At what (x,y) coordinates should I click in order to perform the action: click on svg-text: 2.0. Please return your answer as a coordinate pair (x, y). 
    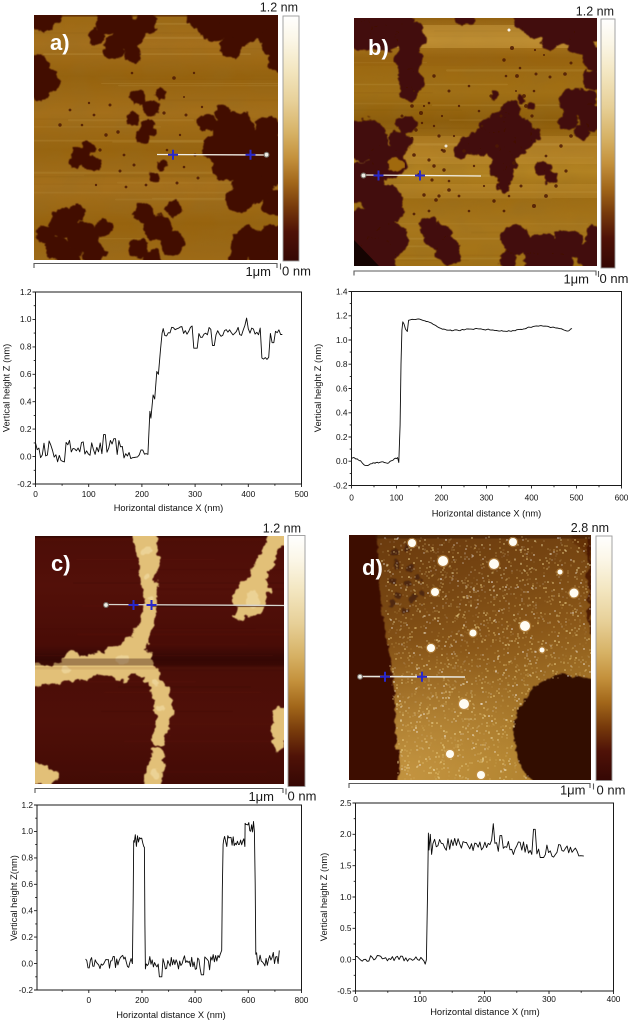
    Looking at the image, I should click on (346, 834).